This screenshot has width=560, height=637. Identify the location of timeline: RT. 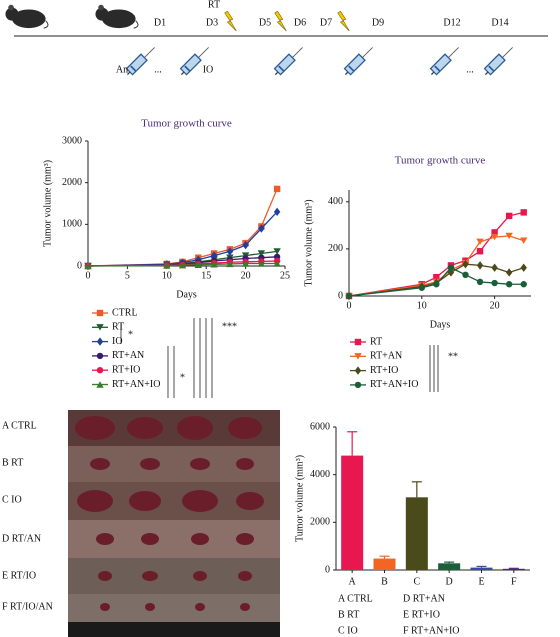
(276, 38).